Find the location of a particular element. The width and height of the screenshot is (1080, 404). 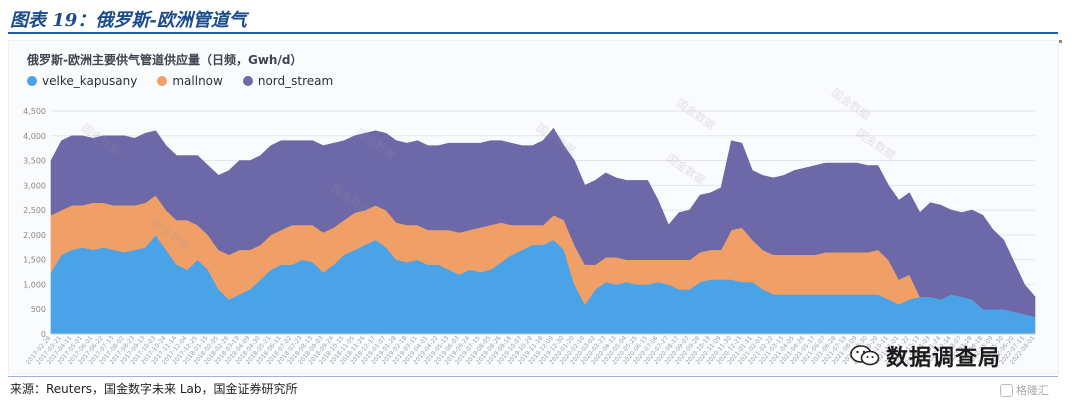

brand-name: 数据调查局 is located at coordinates (944, 358).